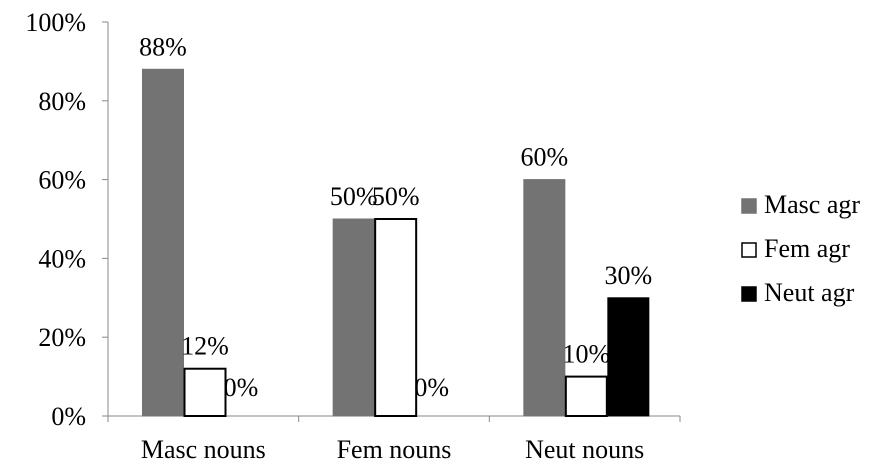 Image resolution: width=882 pixels, height=473 pixels. I want to click on data-label: 10%, so click(586, 354).